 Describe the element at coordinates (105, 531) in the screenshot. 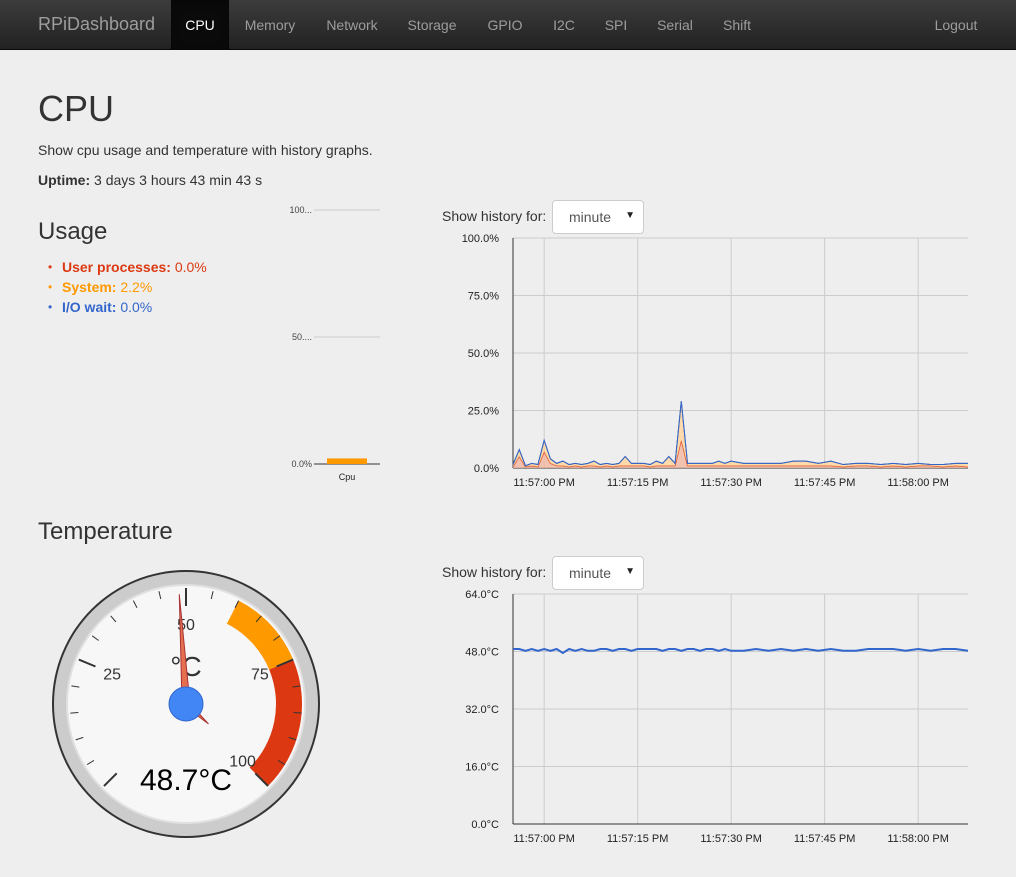

I see `temperature-heading: Temperature` at that location.